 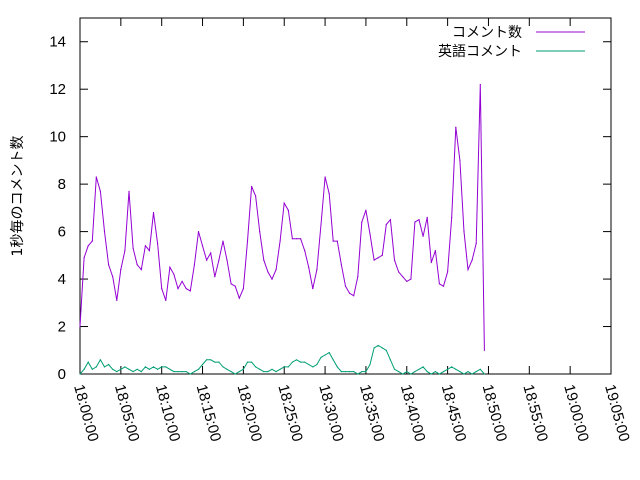 I want to click on x-tick-label: 18:00:00, so click(x=86, y=413).